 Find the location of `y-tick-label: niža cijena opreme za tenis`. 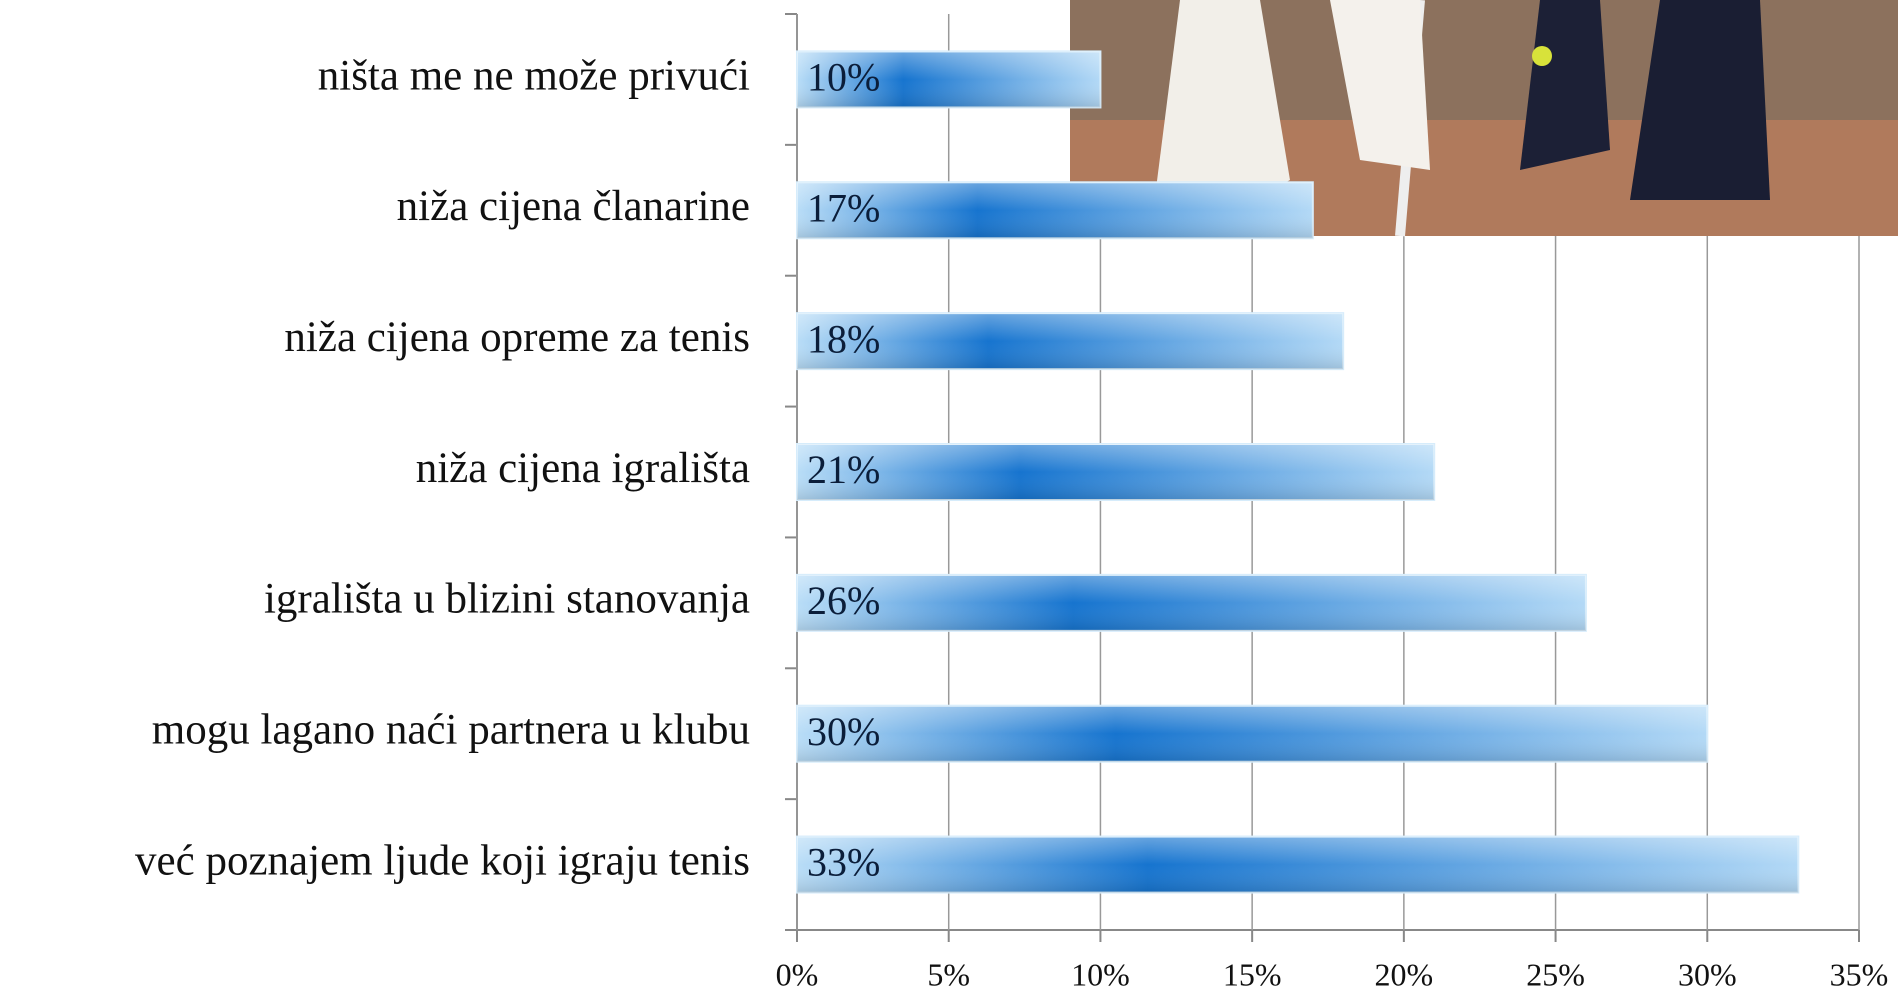

y-tick-label: niža cijena opreme za tenis is located at coordinates (517, 337).